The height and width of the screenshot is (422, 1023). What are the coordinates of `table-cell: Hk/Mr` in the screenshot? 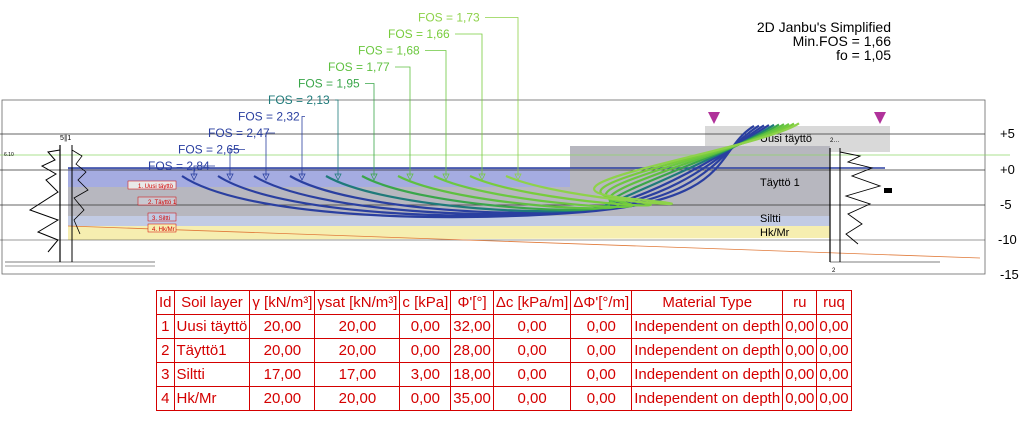 It's located at (212, 398).